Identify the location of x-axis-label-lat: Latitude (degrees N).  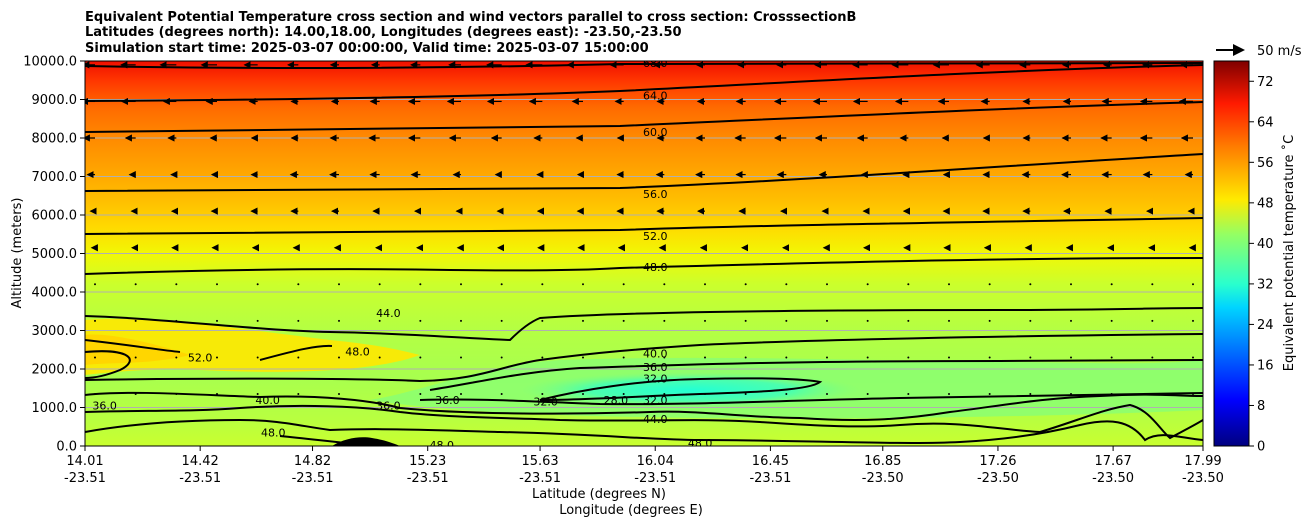
(599, 494).